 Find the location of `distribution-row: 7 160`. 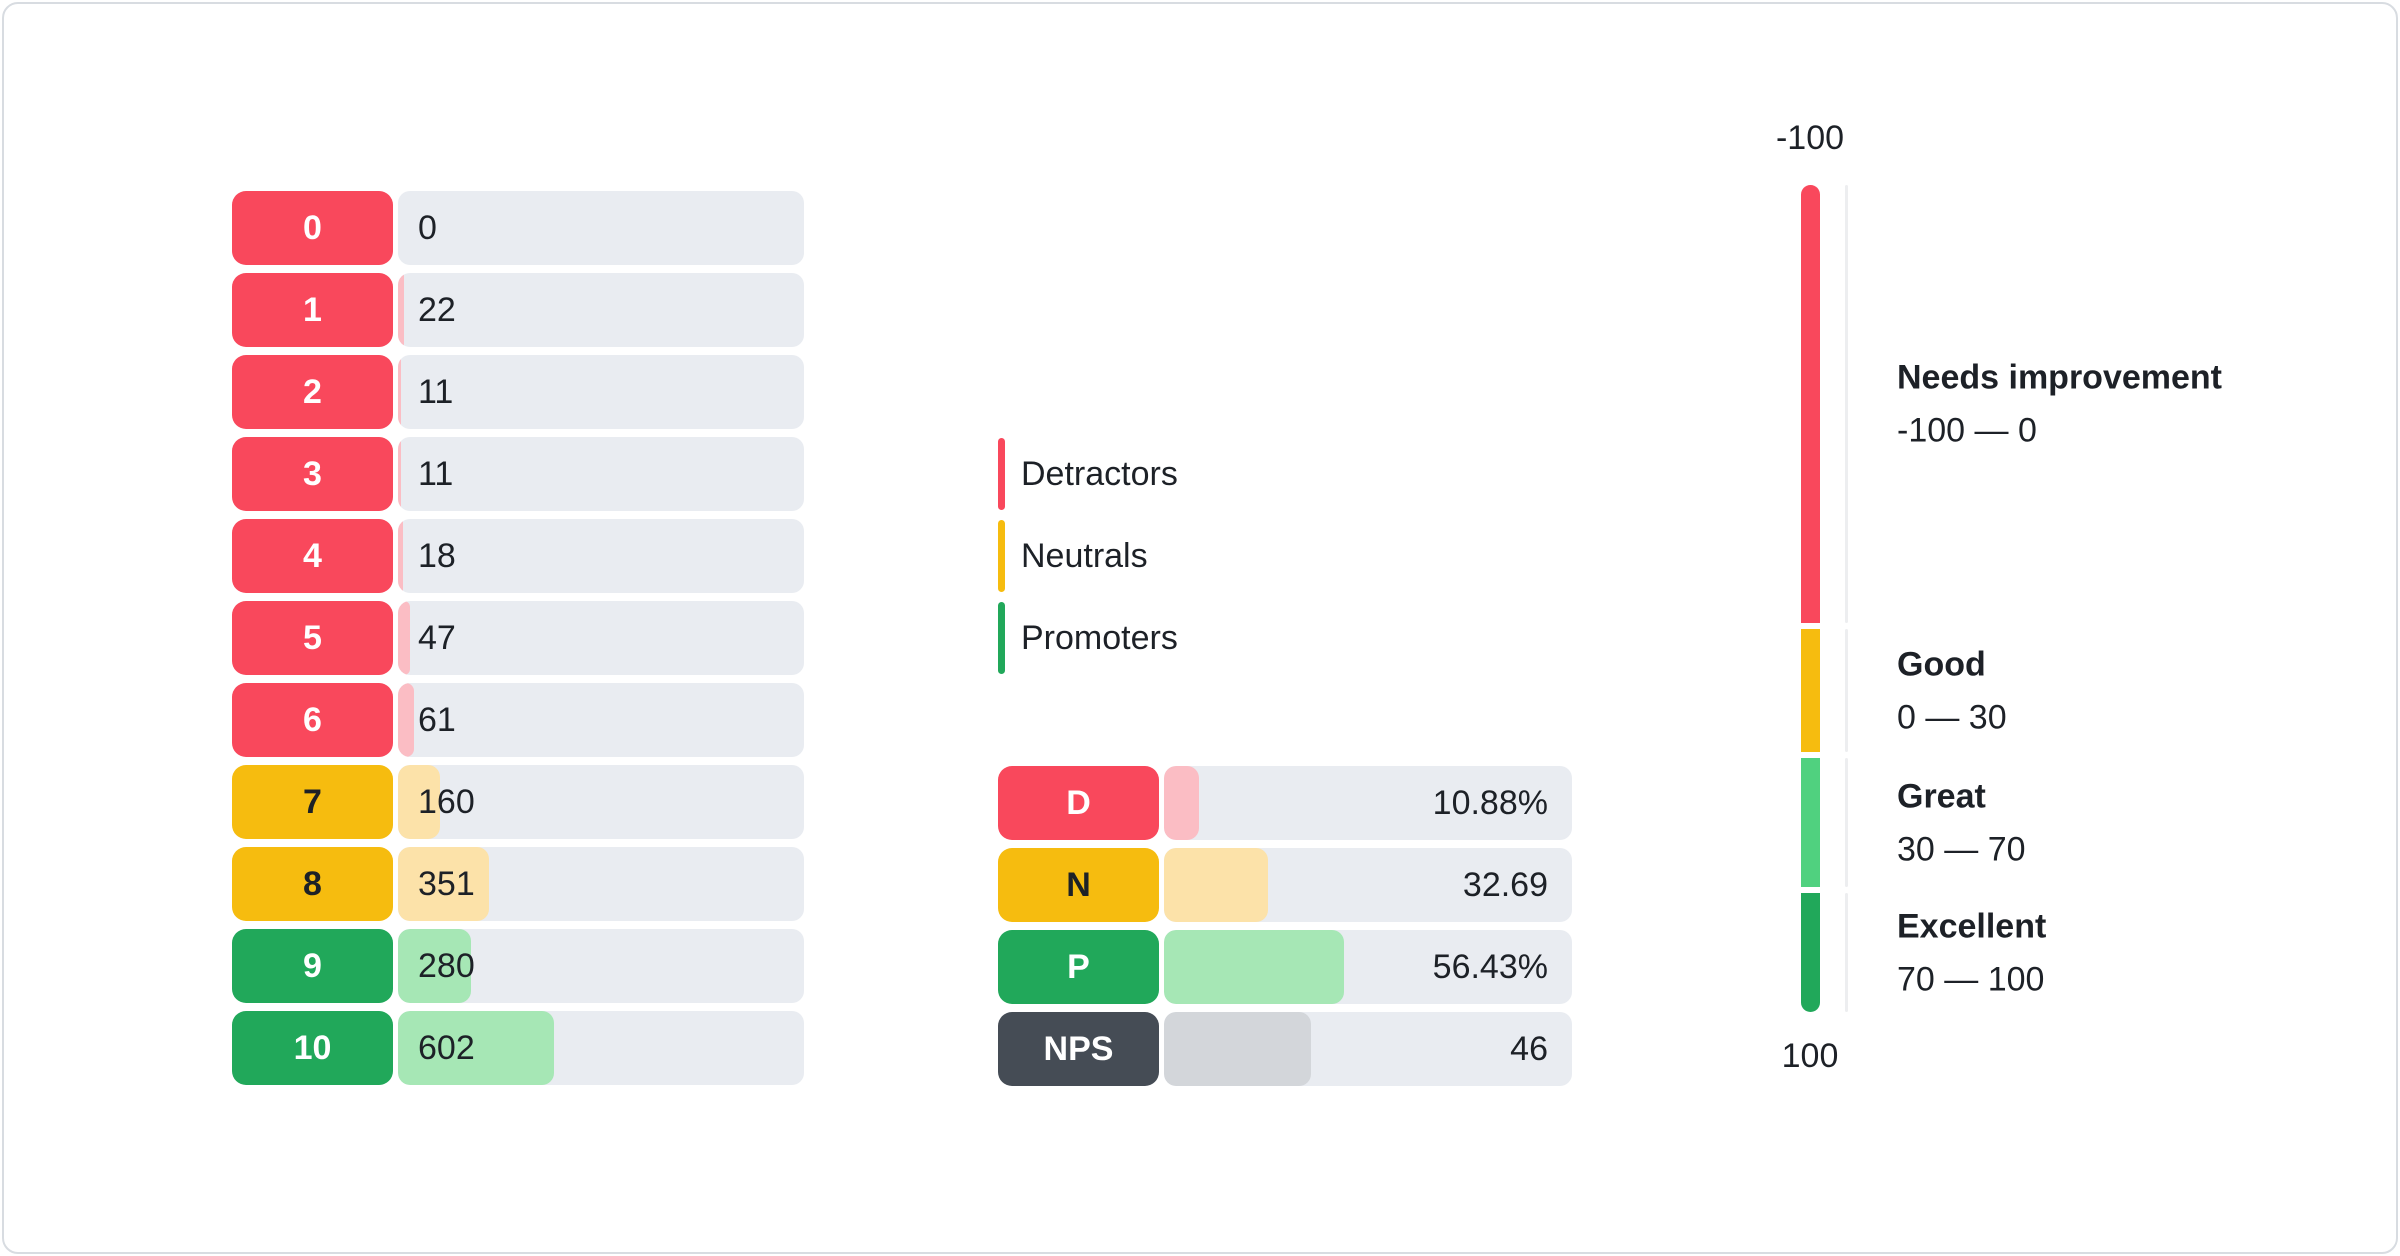

distribution-row: 7 160 is located at coordinates (1200, 802).